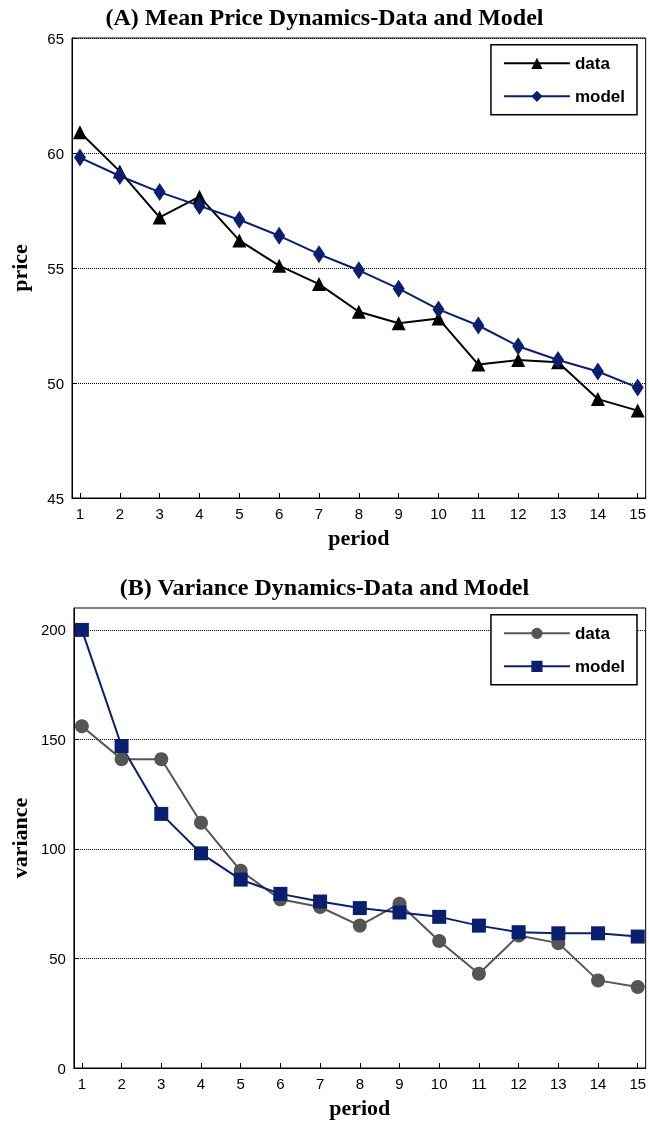 This screenshot has height=1139, width=649. I want to click on y-axis-title: variance, so click(19, 837).